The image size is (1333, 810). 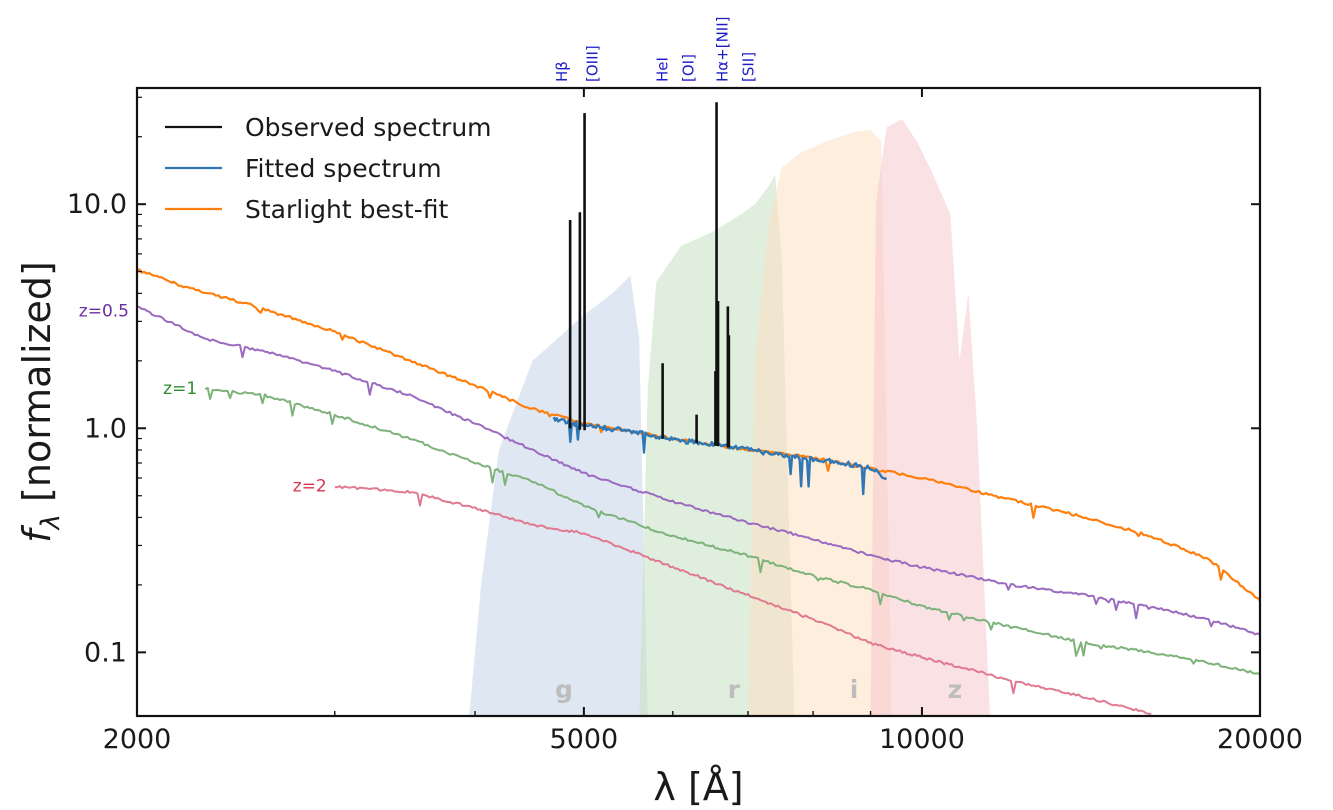 I want to click on y-axis-title: fλ [normalized], so click(x=40, y=402).